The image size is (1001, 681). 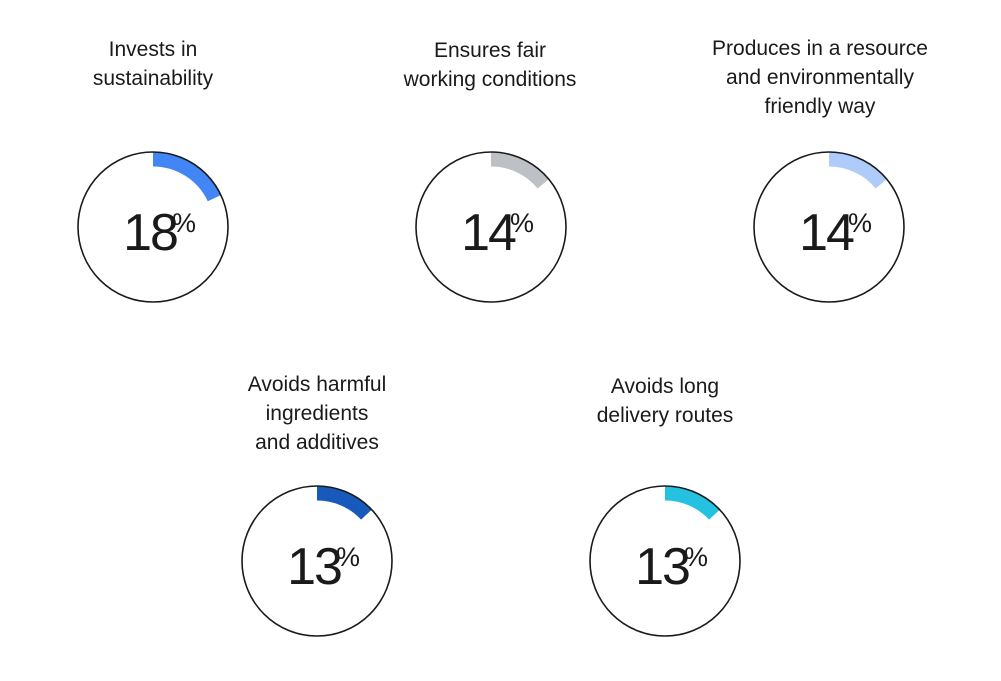 I want to click on metric-label: Invests in sustainability, so click(x=153, y=64).